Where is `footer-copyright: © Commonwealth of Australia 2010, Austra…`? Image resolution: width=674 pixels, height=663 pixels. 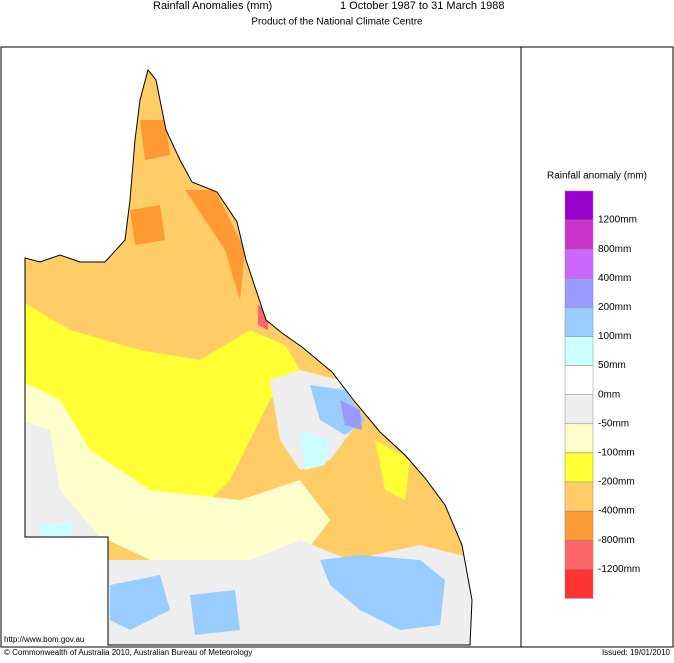
footer-copyright: © Commonwealth of Australia 2010, Austra… is located at coordinates (128, 652).